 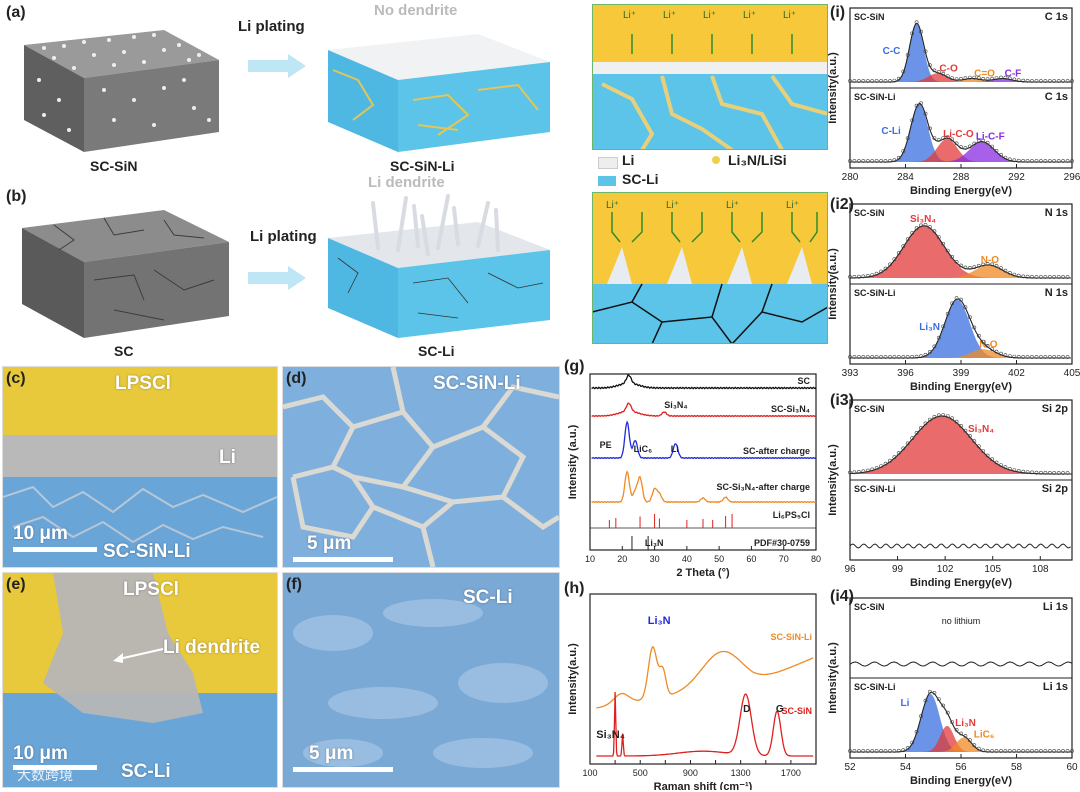 What do you see at coordinates (1055, 409) in the screenshot?
I see `chart-i3-panel-title: Si 2p` at bounding box center [1055, 409].